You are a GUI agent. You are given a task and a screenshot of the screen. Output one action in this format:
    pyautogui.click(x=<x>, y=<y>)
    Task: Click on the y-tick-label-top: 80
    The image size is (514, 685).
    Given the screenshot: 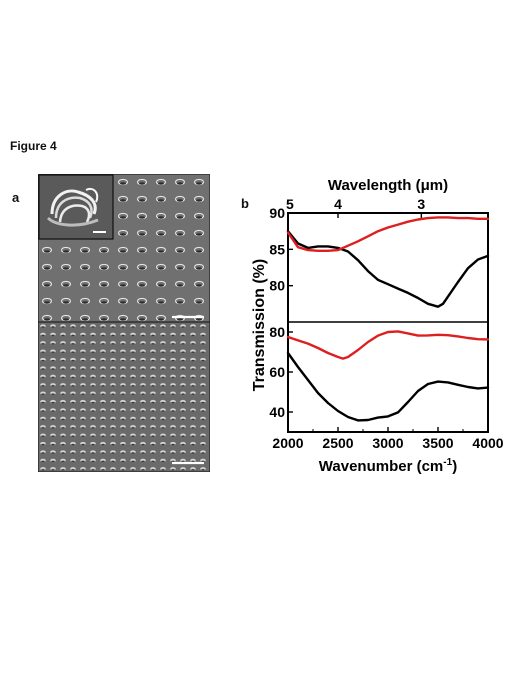 What is the action you would take?
    pyautogui.click(x=277, y=286)
    